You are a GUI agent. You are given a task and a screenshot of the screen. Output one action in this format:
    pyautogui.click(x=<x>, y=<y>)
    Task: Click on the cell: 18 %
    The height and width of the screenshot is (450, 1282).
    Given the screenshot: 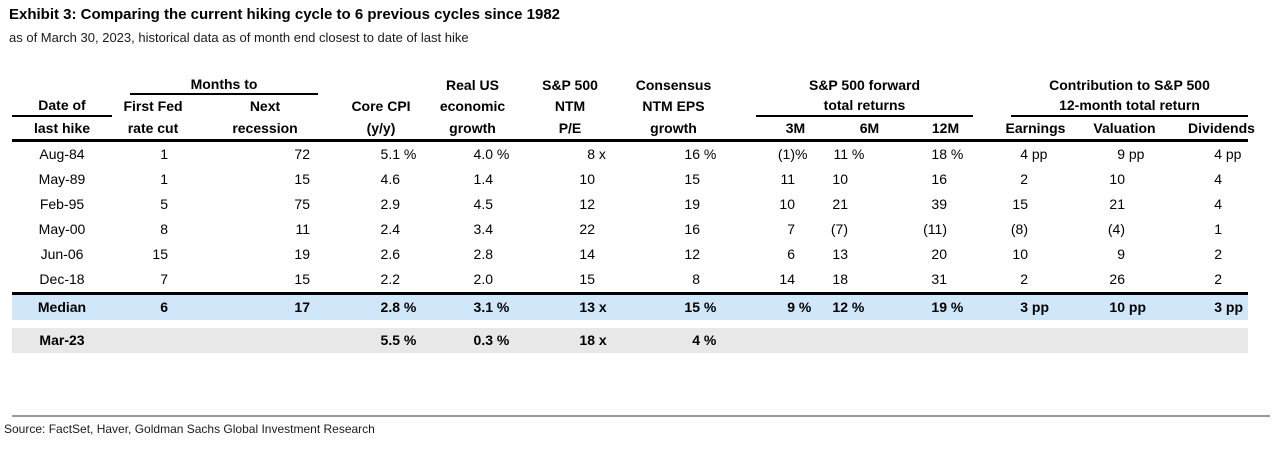 What is the action you would take?
    pyautogui.click(x=923, y=154)
    